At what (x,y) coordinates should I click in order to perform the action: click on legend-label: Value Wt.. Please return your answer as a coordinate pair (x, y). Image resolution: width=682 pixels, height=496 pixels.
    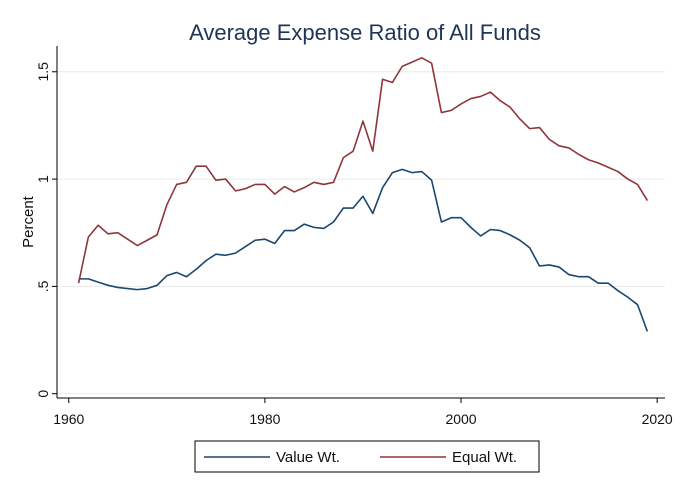
    Looking at the image, I should click on (308, 457).